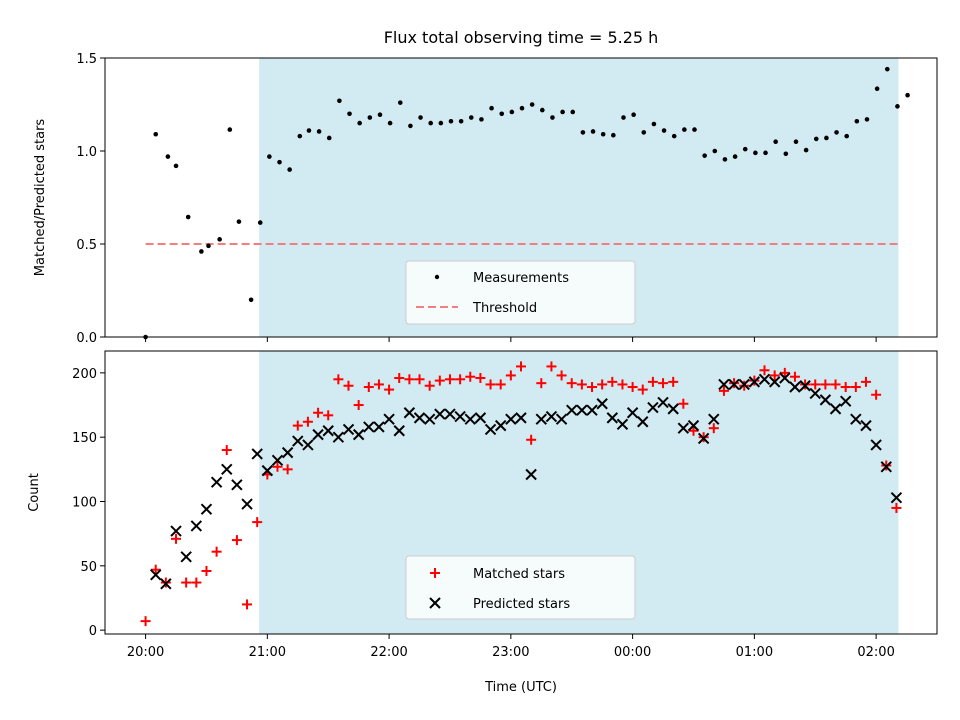 The height and width of the screenshot is (720, 960). I want to click on x-tick-label: 22:00, so click(388, 652).